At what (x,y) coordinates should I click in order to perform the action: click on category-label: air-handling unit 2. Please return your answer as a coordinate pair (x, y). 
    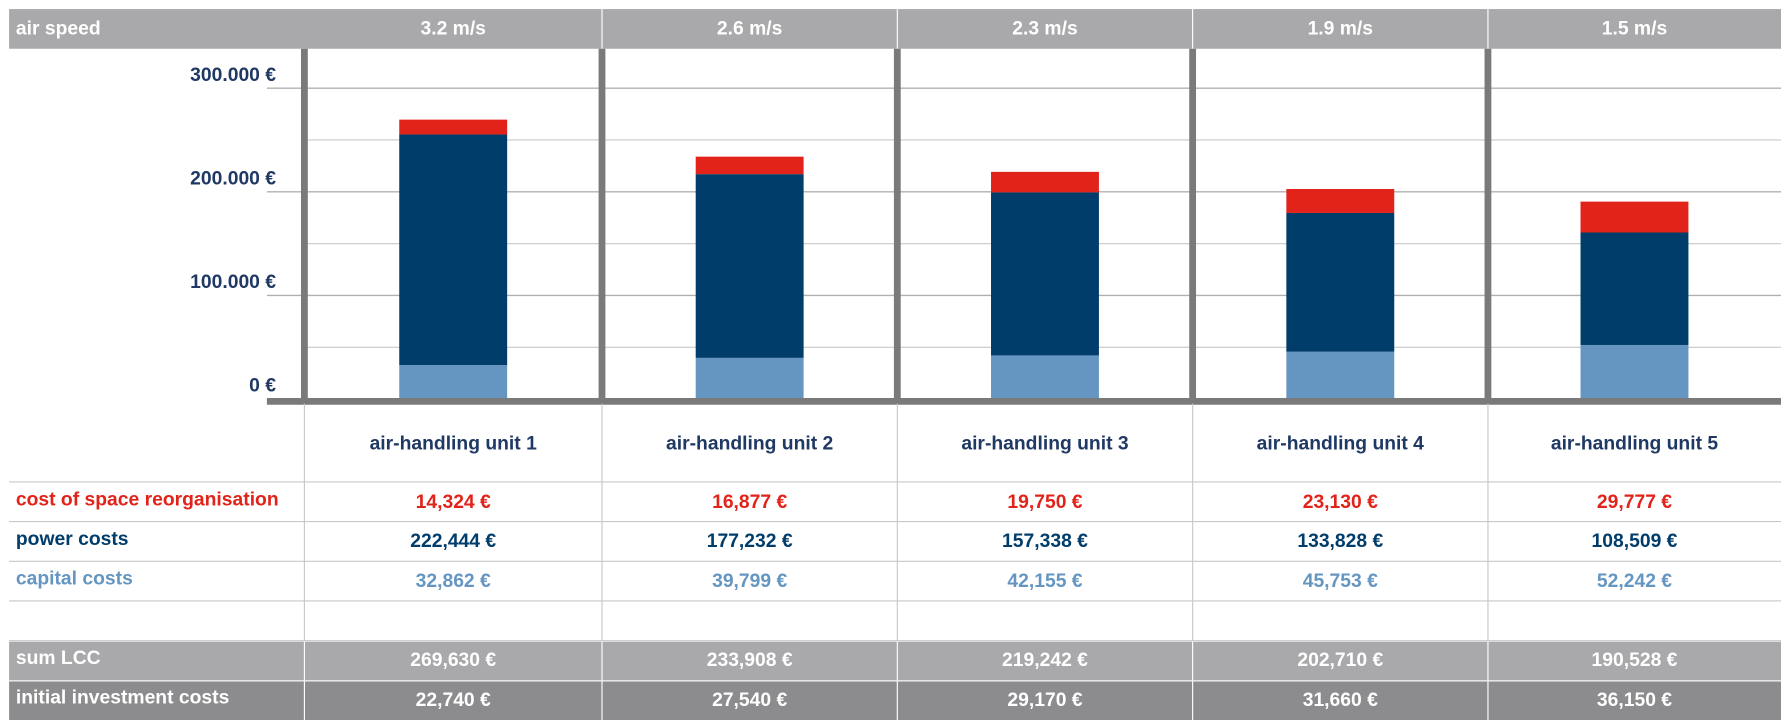
    Looking at the image, I should click on (749, 444).